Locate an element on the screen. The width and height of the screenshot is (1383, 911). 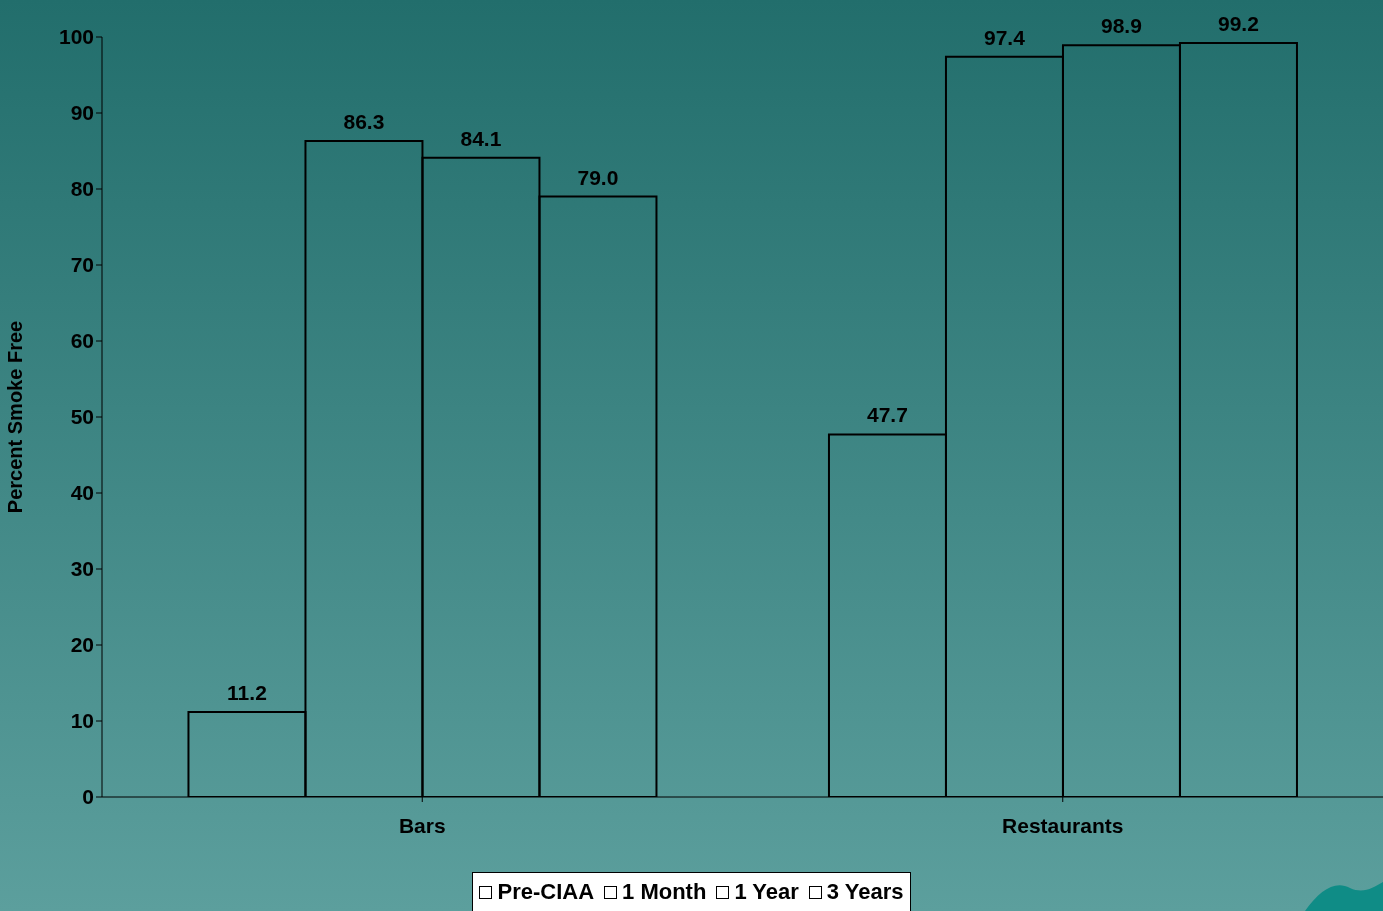
y-tick-label: 40 is located at coordinates (82, 493).